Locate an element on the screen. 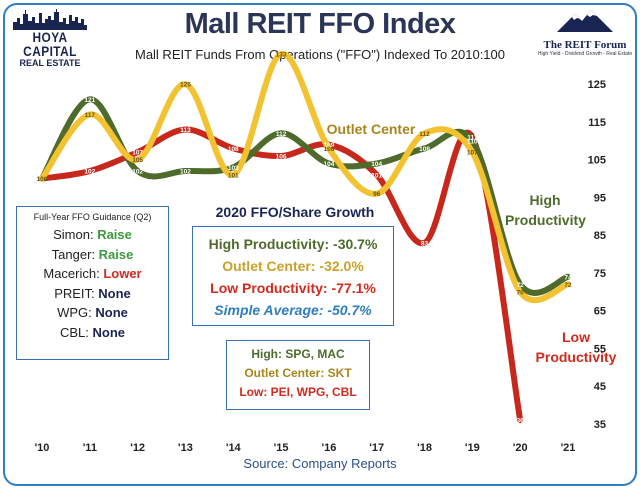  y-tick-label: 125 is located at coordinates (597, 85).